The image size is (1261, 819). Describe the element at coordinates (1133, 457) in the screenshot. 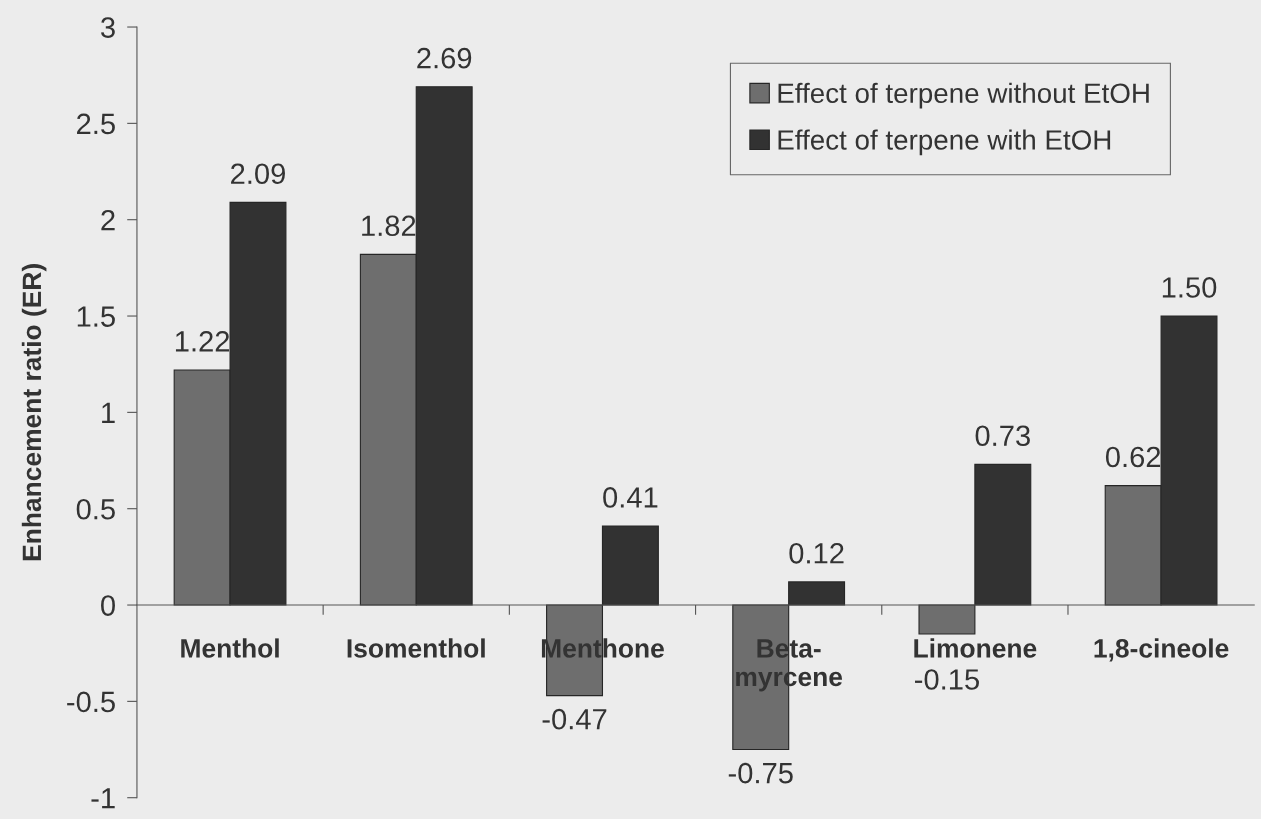

I see `data-label: 0.62` at that location.